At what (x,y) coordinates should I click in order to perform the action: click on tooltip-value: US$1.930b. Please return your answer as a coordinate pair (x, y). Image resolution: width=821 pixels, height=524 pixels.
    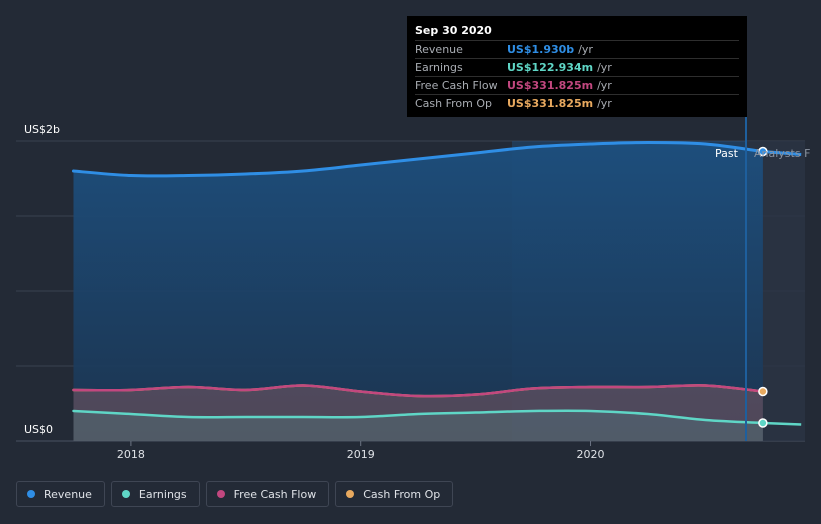
    Looking at the image, I should click on (541, 49).